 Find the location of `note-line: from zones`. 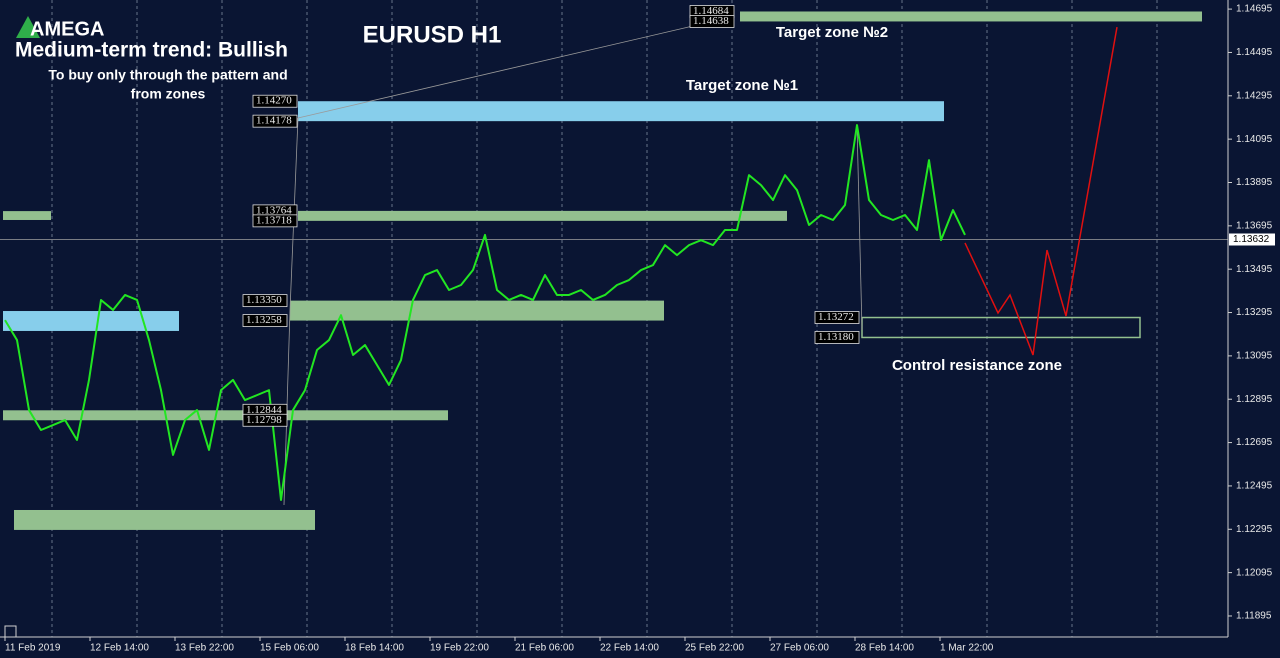

note-line: from zones is located at coordinates (168, 94).